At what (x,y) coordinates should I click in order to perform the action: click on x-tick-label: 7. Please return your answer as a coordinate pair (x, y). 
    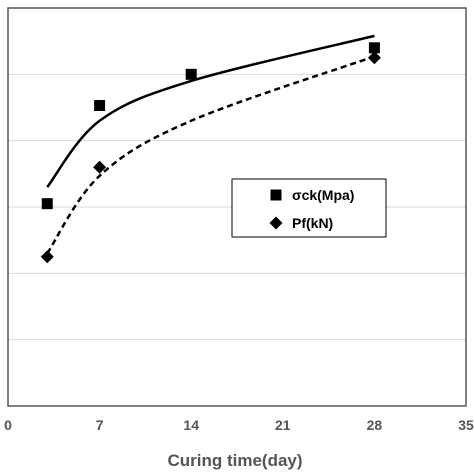
    Looking at the image, I should click on (100, 425).